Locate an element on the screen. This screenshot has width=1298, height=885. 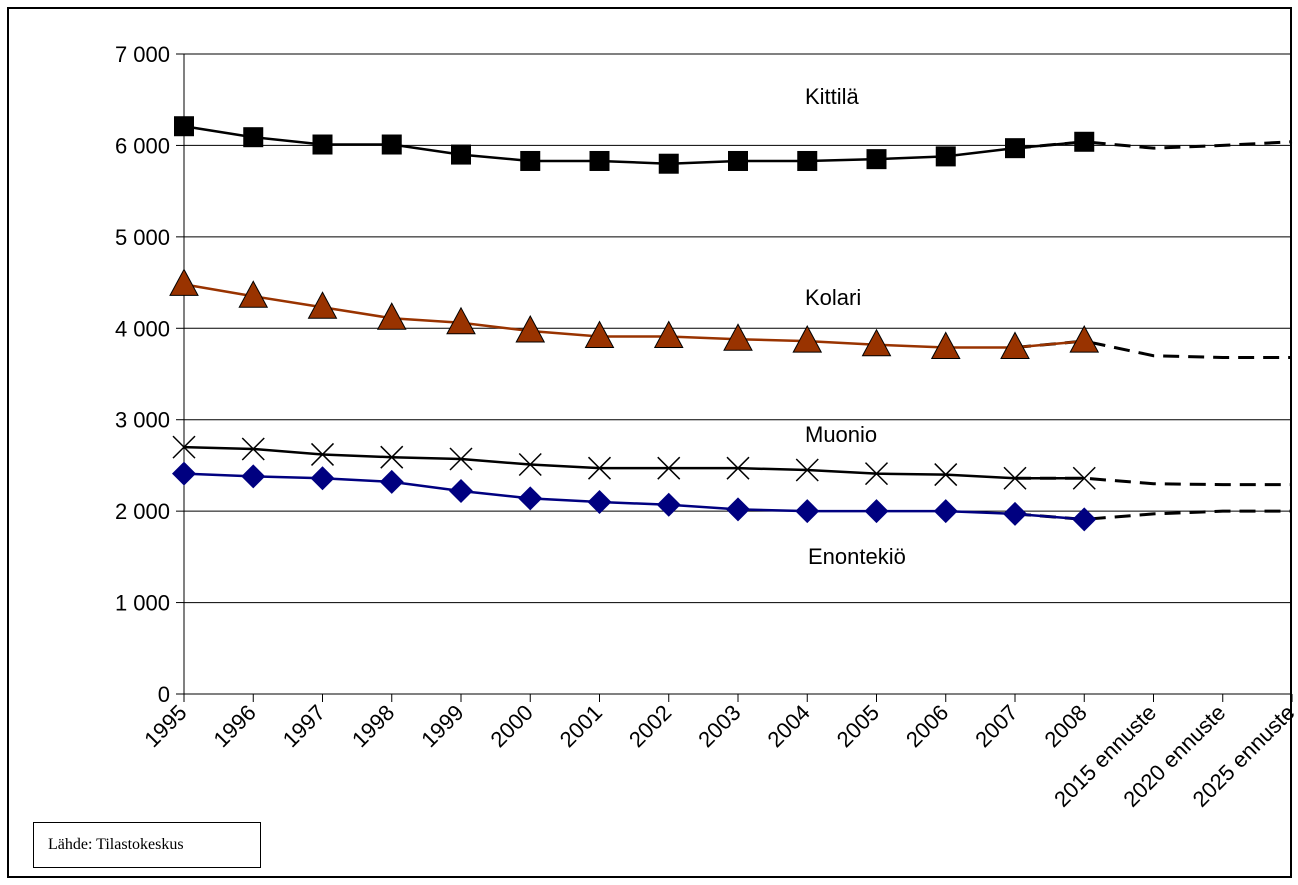
x-tick-label: 1997 is located at coordinates (304, 726).